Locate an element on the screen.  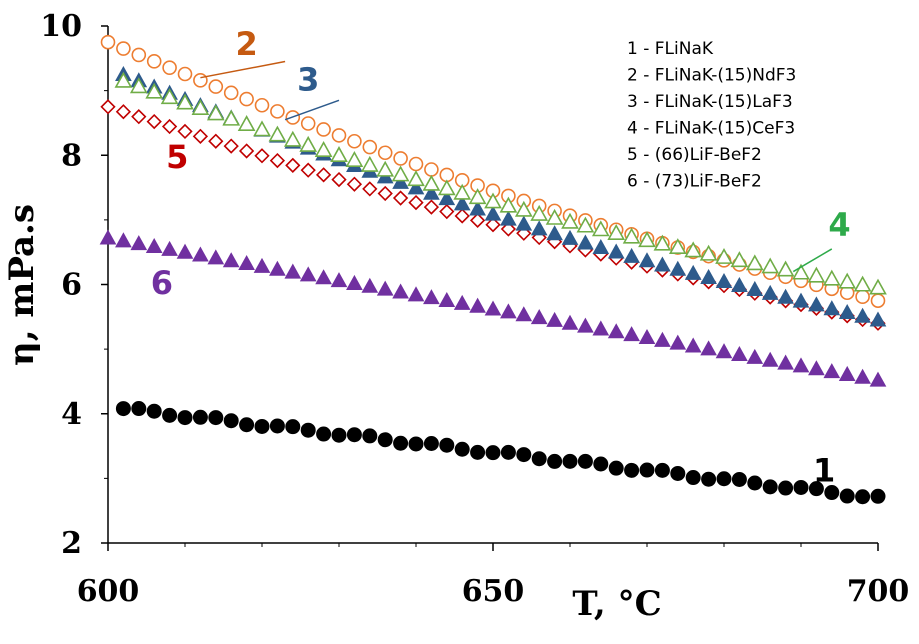
series-number-label: 3 is located at coordinates (308, 80).